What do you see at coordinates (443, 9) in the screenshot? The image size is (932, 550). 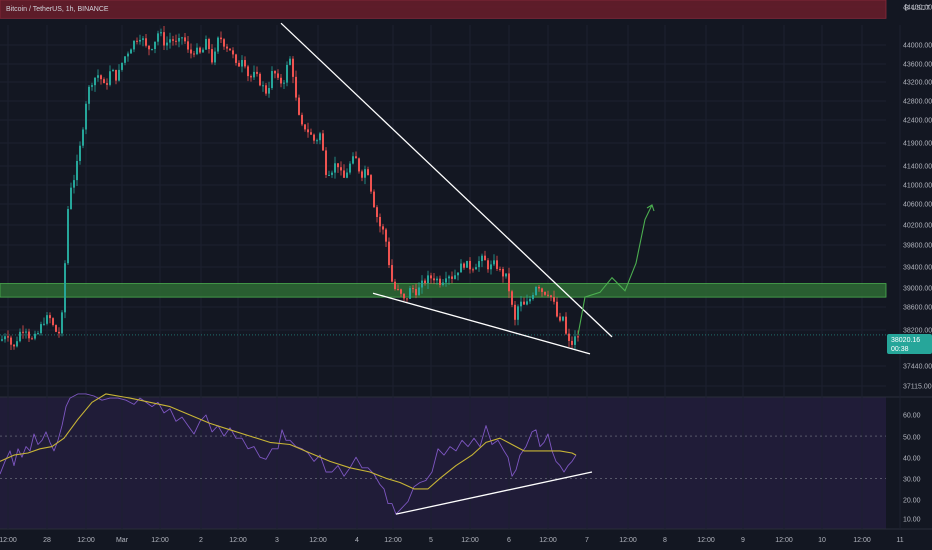 I see `resistance-zone` at bounding box center [443, 9].